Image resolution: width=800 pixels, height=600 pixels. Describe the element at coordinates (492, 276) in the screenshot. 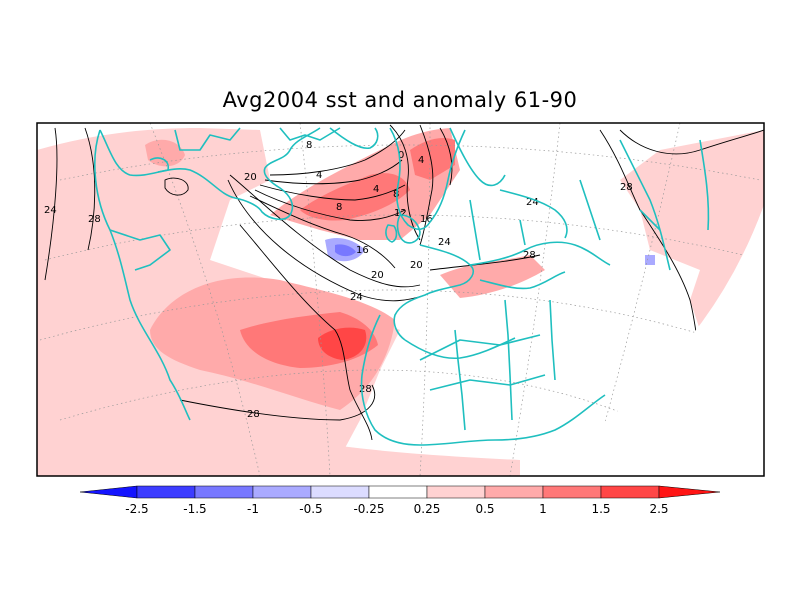

I see `anomaly-region-med-light` at that location.